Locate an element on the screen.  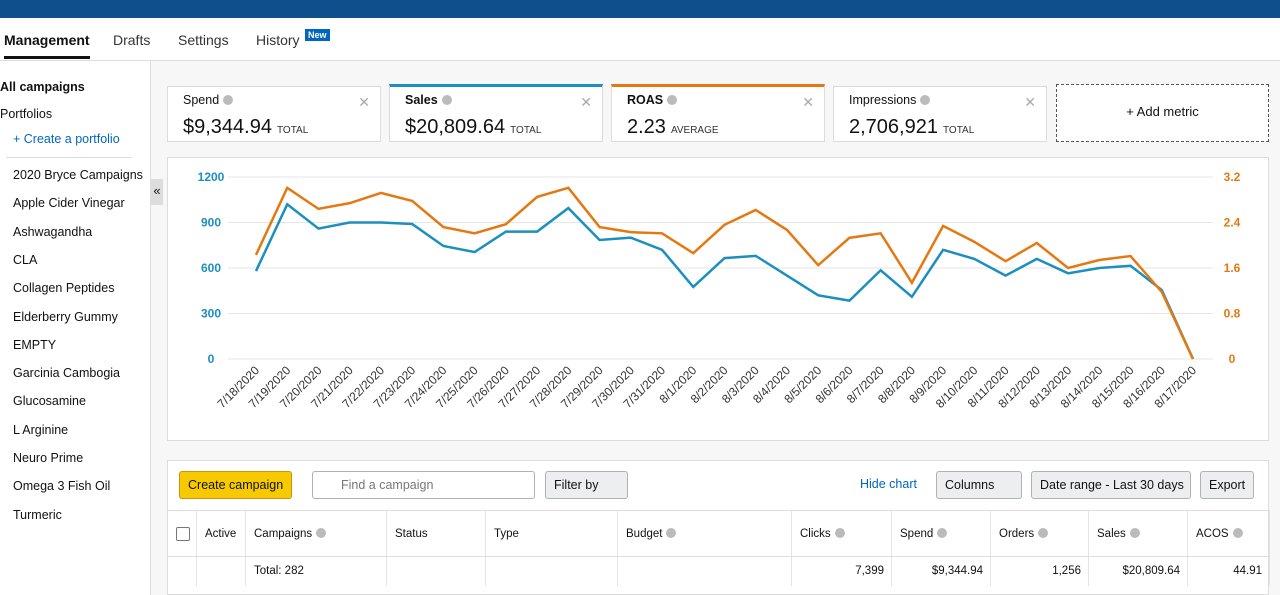
date-range: Date range - Last 30 days is located at coordinates (1111, 485).